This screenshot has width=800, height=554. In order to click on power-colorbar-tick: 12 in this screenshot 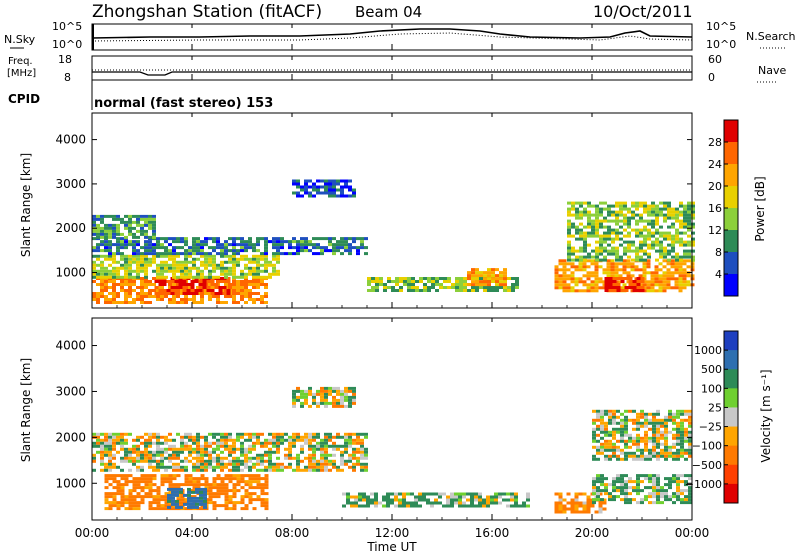, I will do `click(715, 230)`.